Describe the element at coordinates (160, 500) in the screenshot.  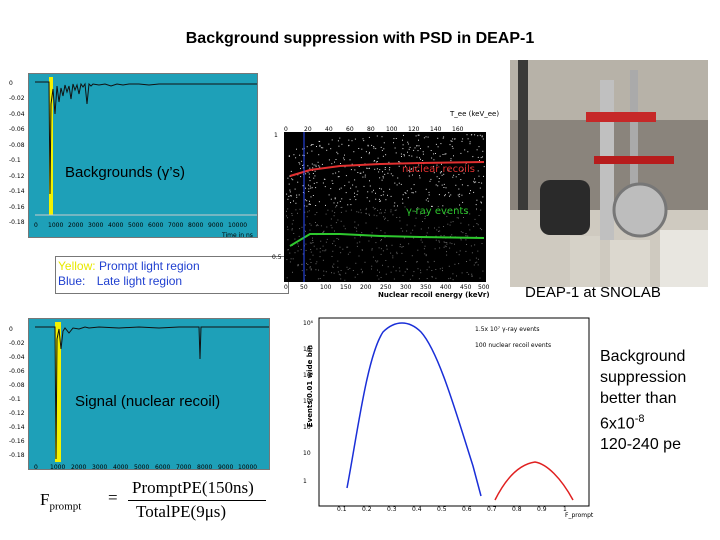
I see `fprompt-formula: Fprompt = PromptPE(150ns) TotalPE(9μs)` at that location.